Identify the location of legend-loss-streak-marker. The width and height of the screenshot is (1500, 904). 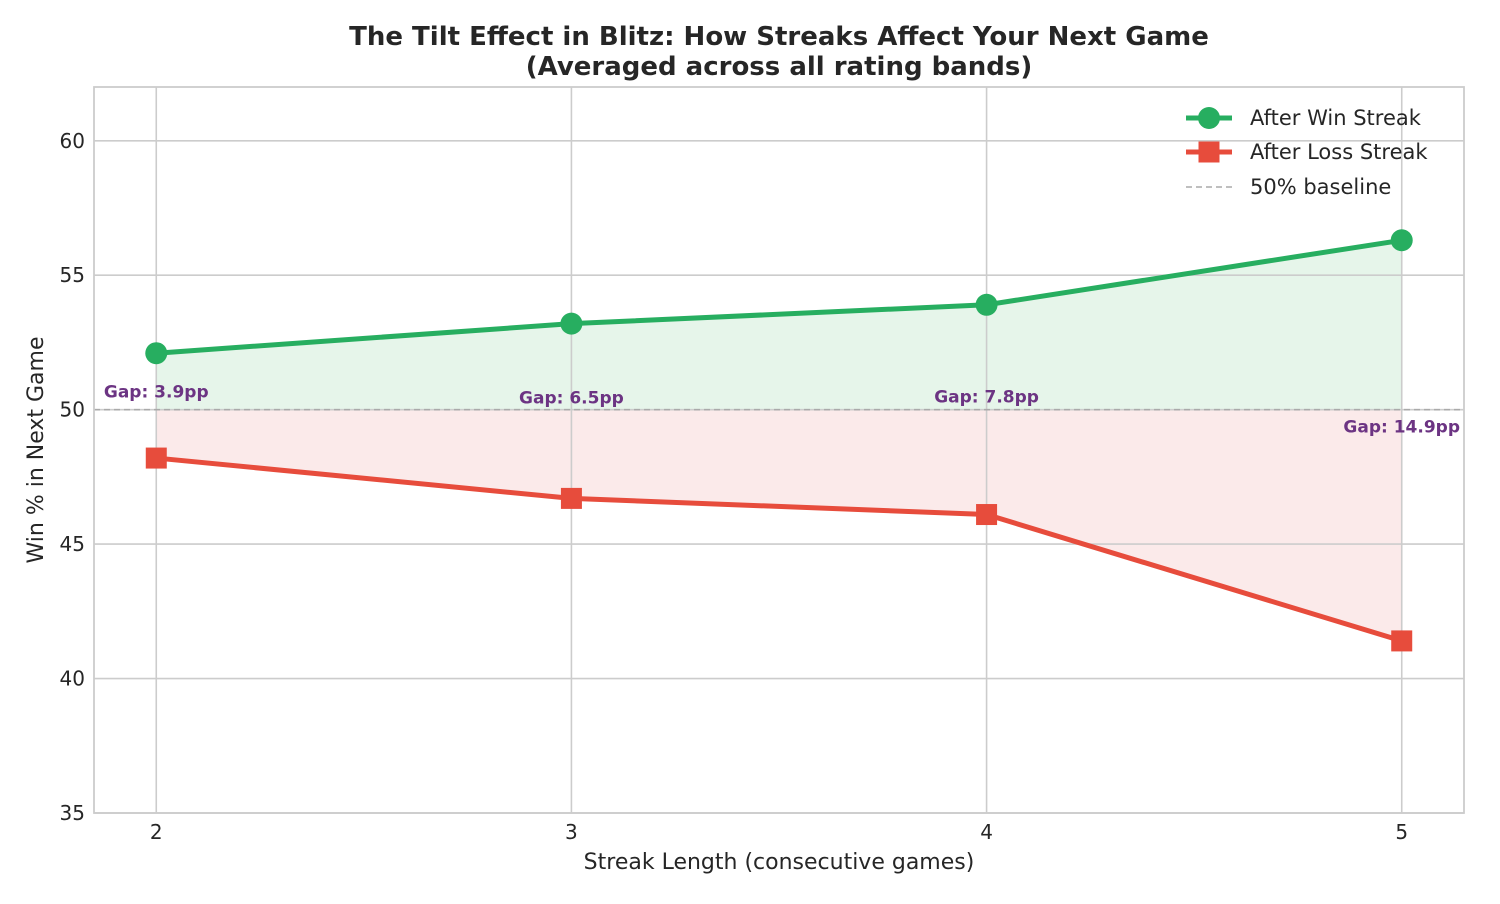
(1209, 152).